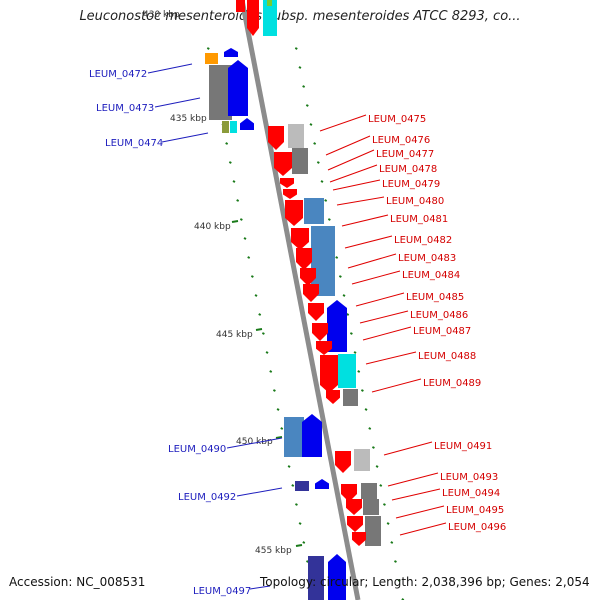 The width and height of the screenshot is (600, 600). Describe the element at coordinates (475, 510) in the screenshot. I see `gene-label-leum-0495: LEUM_0495` at that location.